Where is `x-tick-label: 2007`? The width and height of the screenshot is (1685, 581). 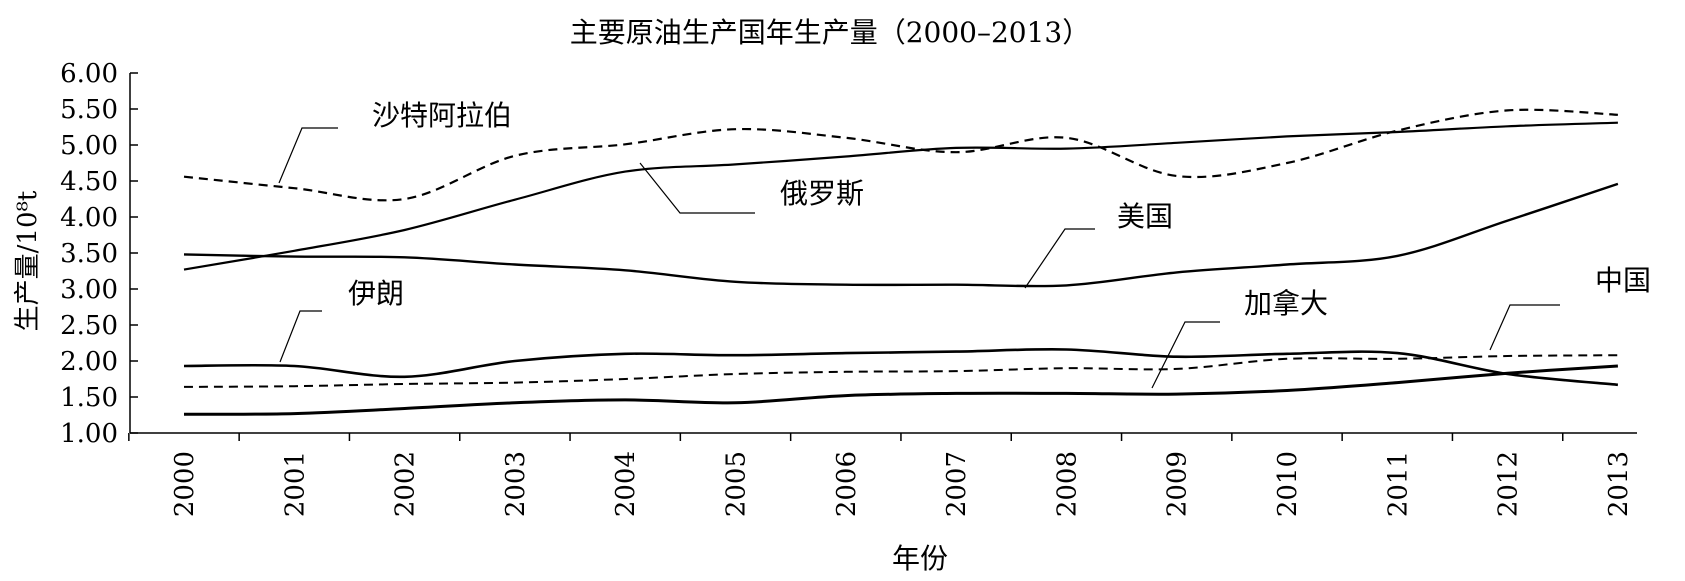
x-tick-label: 2007 is located at coordinates (957, 484).